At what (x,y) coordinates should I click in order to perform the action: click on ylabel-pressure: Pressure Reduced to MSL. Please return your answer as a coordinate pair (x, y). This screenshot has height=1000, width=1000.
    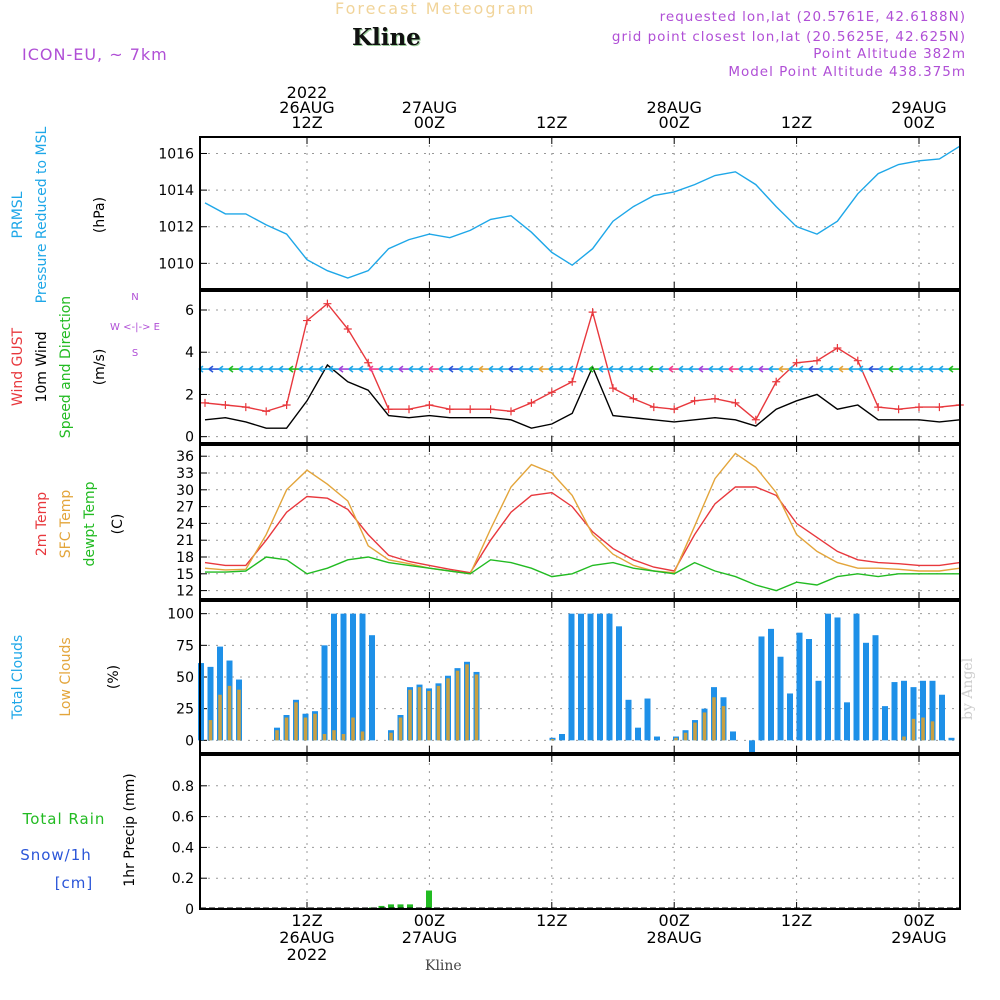
    Looking at the image, I should click on (42, 214).